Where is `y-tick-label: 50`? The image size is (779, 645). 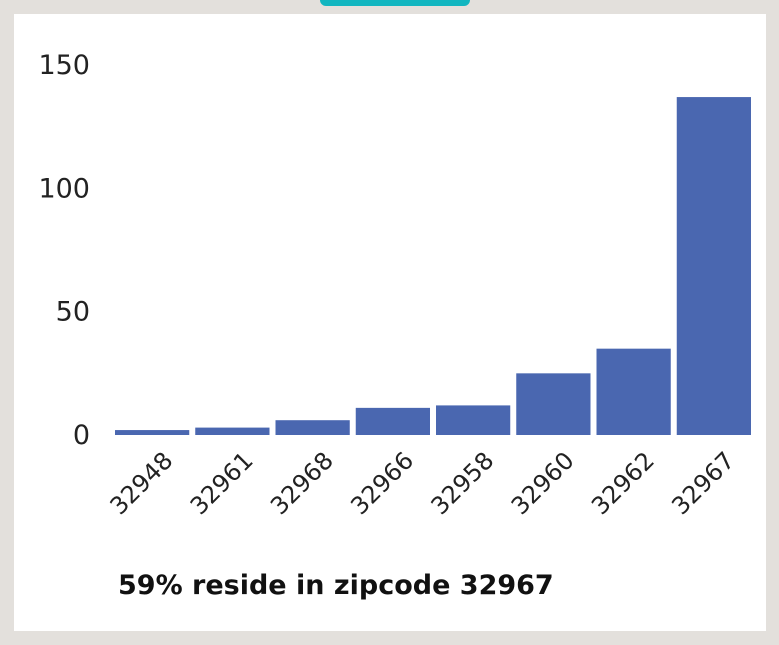
y-tick-label: 50 is located at coordinates (73, 312).